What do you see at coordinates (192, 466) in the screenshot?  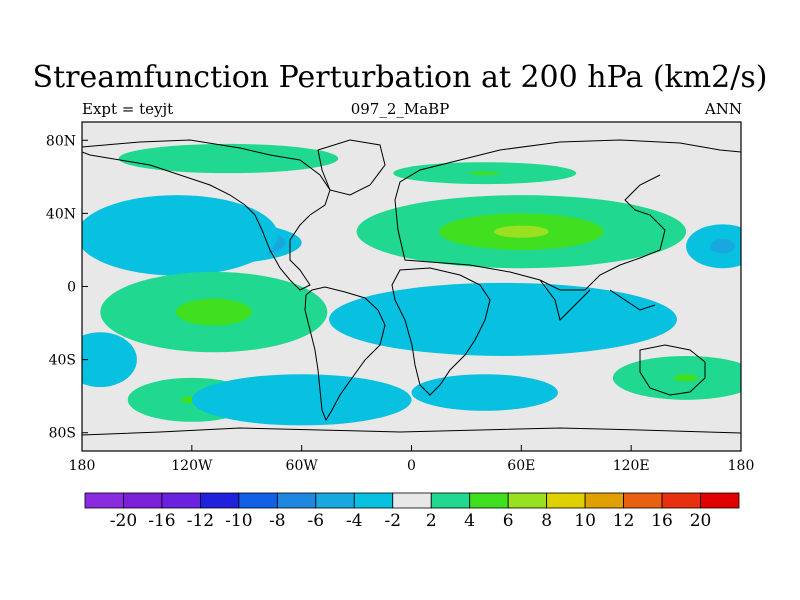 I see `x-tick-label: 120W` at bounding box center [192, 466].